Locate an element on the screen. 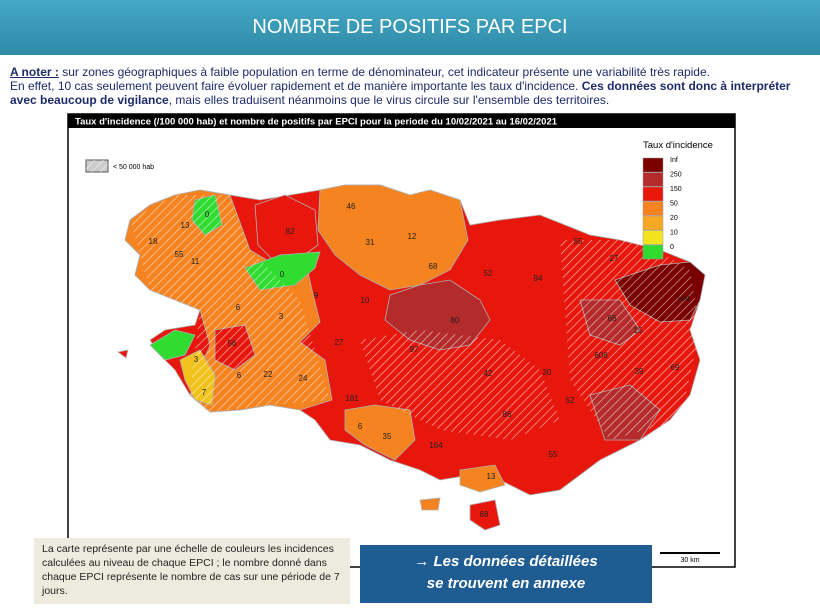  region-label: 35 is located at coordinates (387, 436).